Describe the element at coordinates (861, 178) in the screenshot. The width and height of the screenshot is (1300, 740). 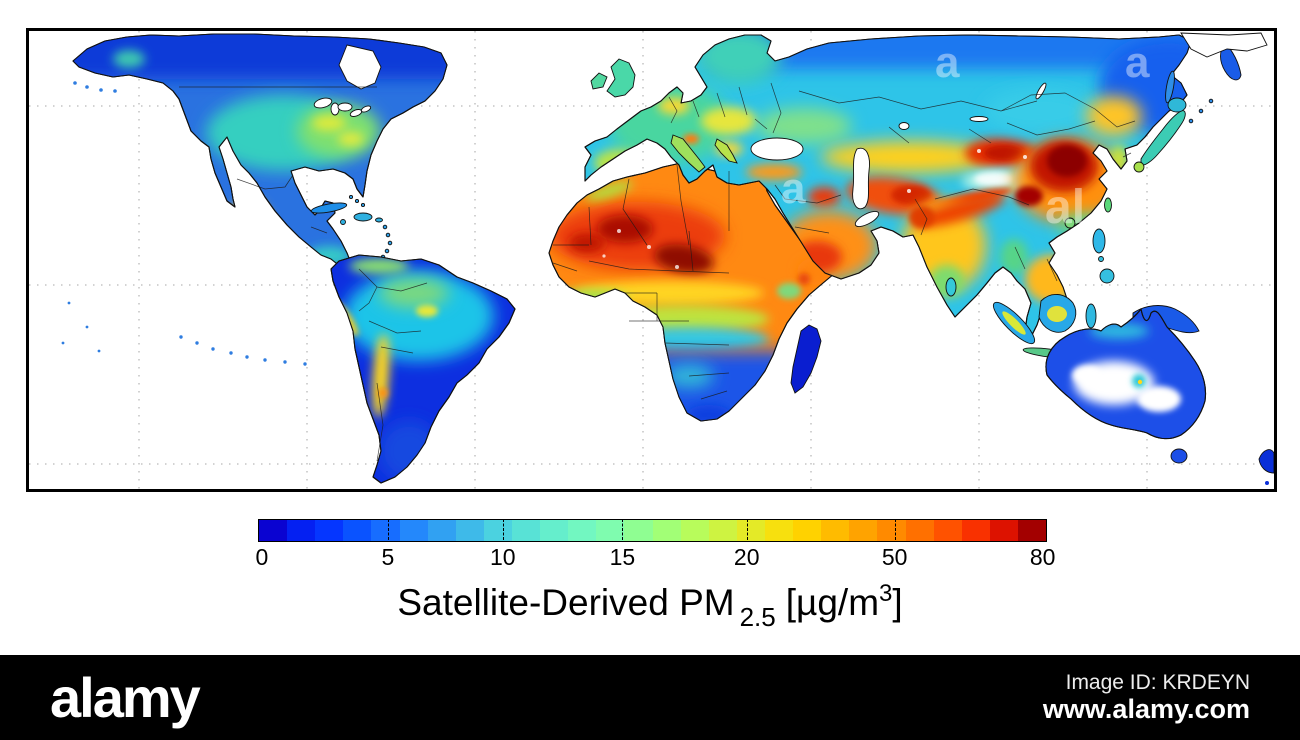
I see `caspian-sea` at that location.